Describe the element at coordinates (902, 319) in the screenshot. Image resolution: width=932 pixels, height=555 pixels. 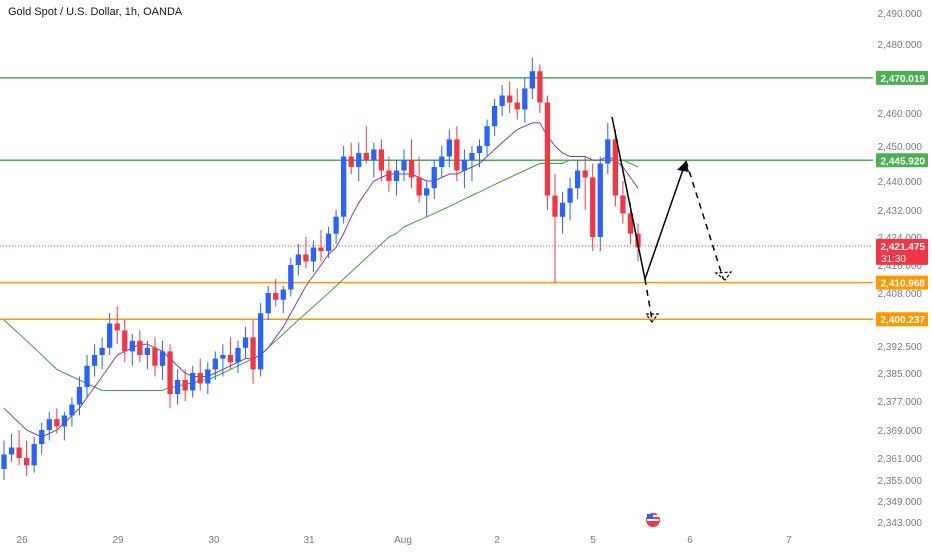
I see `level-label-3-box` at that location.